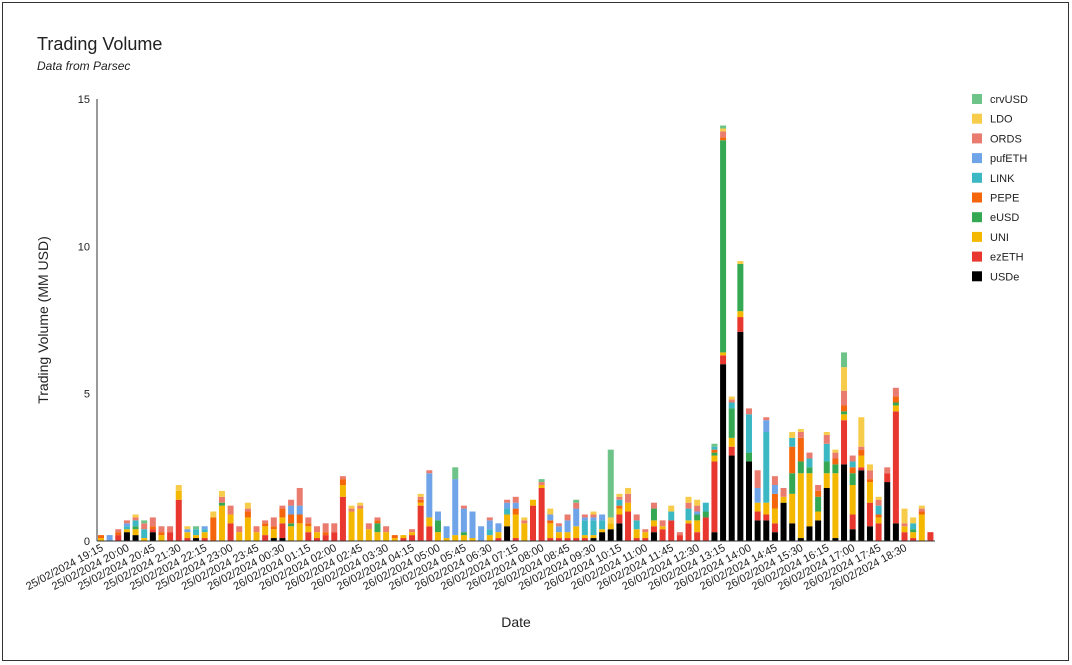  Describe the element at coordinates (1007, 258) in the screenshot. I see `legend-label: ezETH` at that location.